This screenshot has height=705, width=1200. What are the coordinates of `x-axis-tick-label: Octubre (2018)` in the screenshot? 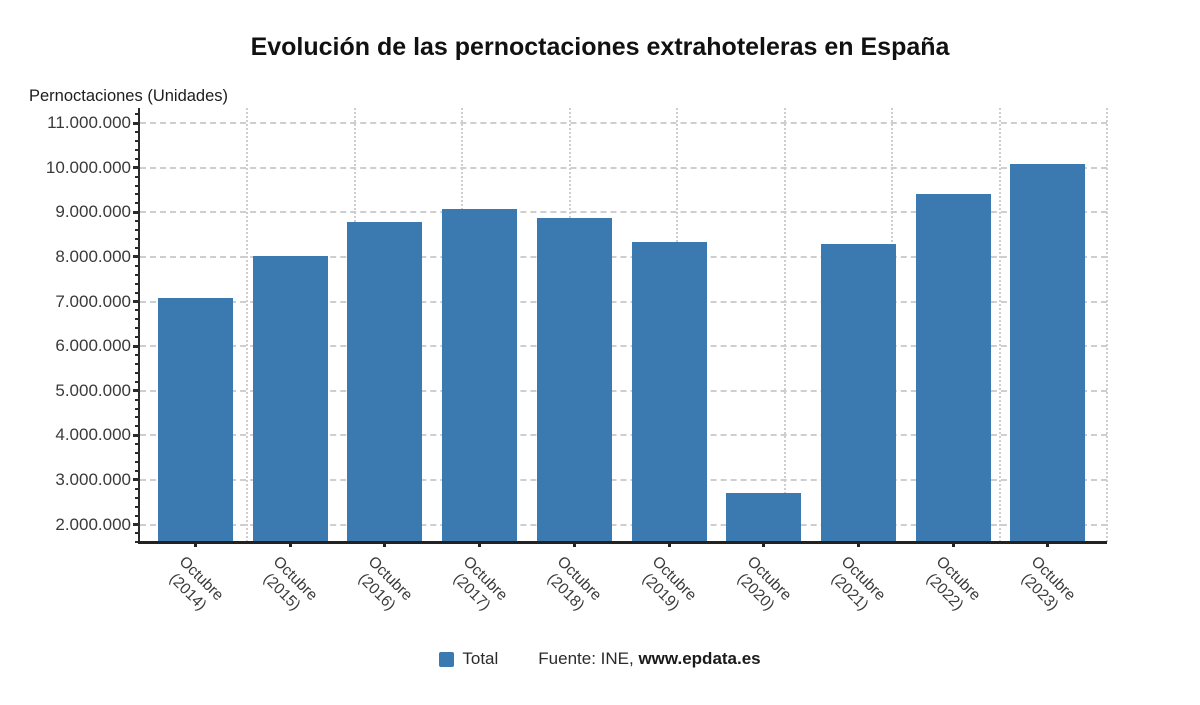 It's located at (572, 585).